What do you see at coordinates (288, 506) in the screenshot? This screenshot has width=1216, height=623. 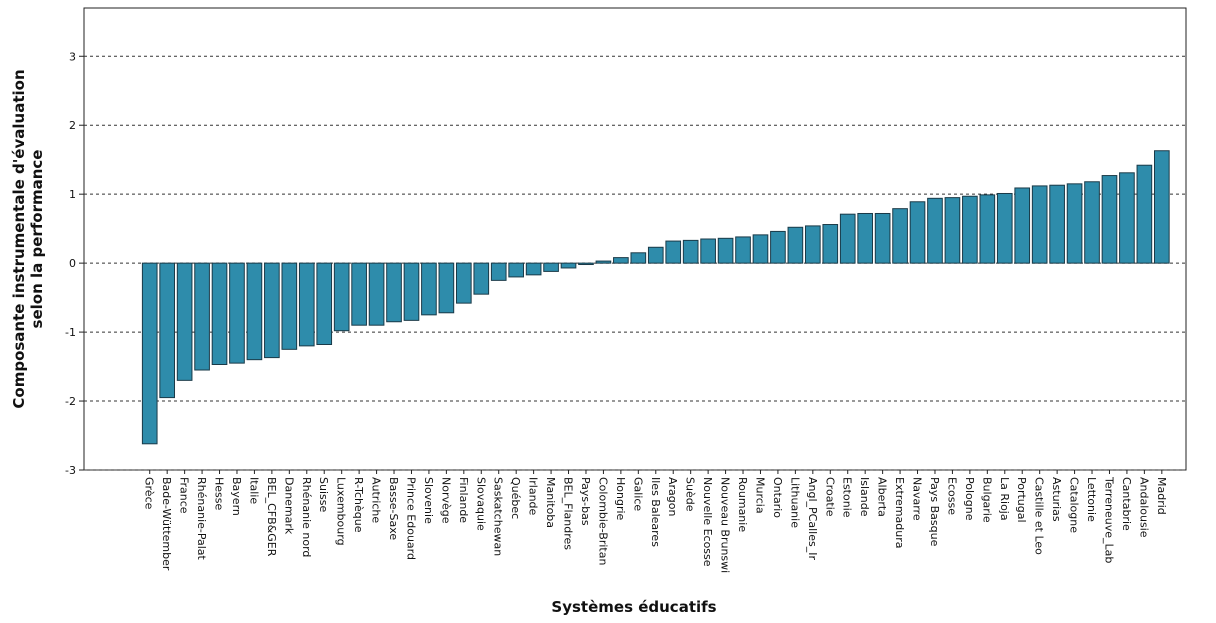 I see `x-tick-label: Danemark` at bounding box center [288, 506].